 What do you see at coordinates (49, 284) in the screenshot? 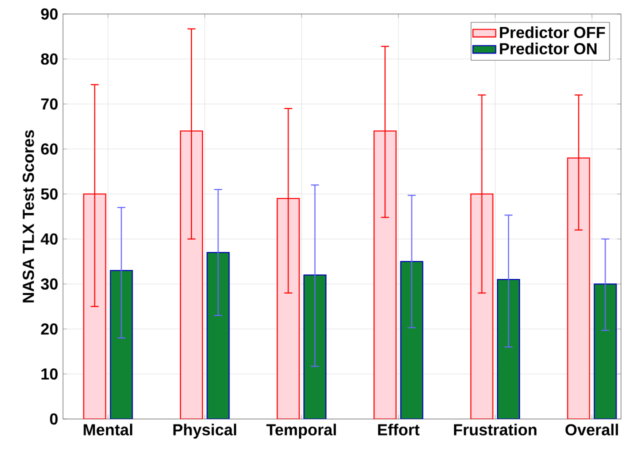
I see `y-tick-label: 30` at bounding box center [49, 284].